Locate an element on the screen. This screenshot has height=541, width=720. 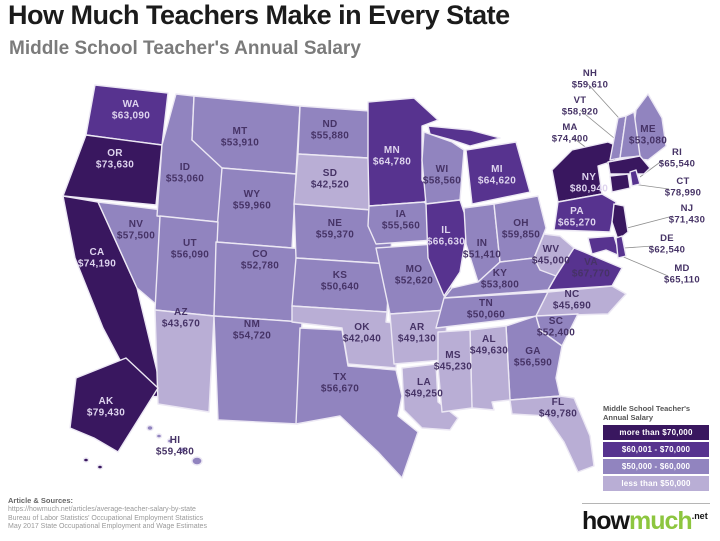
state-KS-label: KS $50,640 is located at coordinates (340, 281).